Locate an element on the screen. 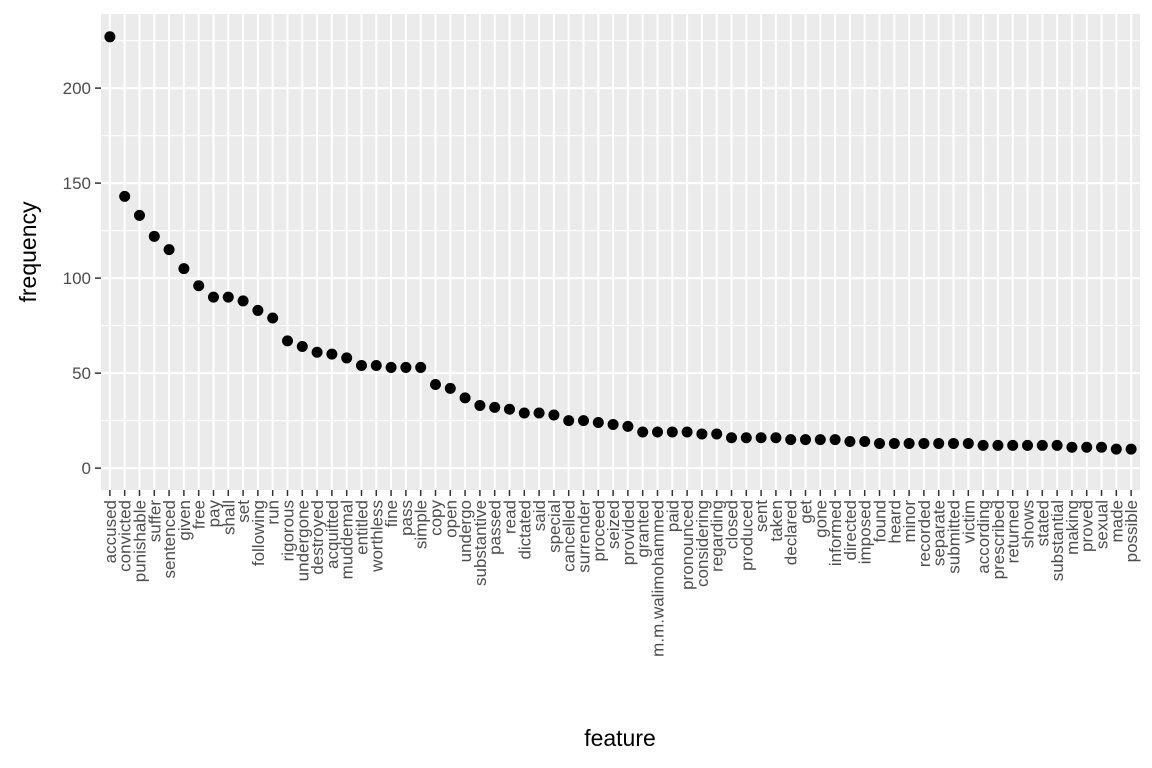 The width and height of the screenshot is (1152, 768). x-tick-label: stated is located at coordinates (1042, 523).